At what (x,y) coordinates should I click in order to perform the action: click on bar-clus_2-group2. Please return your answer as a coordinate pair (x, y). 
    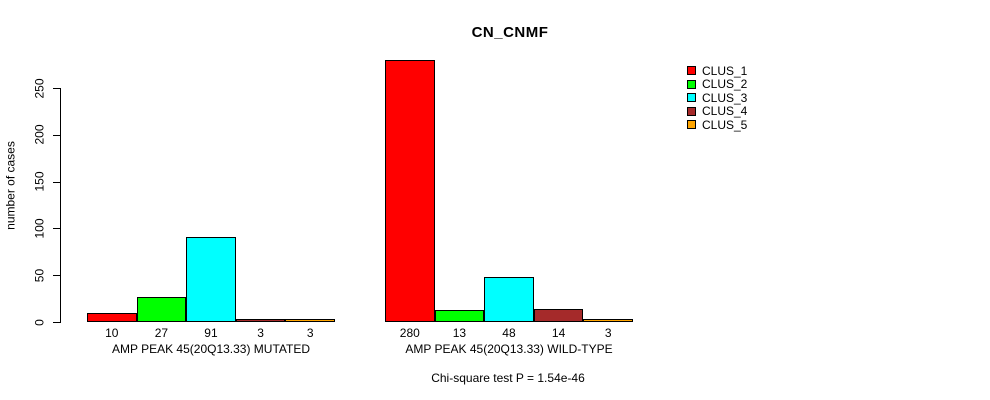
    Looking at the image, I should click on (459, 315).